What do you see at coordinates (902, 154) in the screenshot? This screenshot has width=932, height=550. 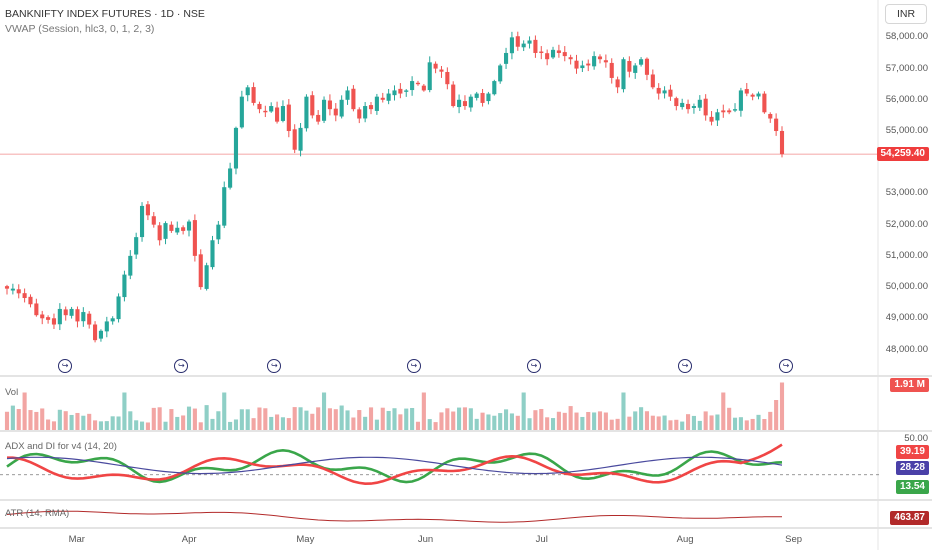 I see `last-price-badge: 54,259.40` at bounding box center [902, 154].